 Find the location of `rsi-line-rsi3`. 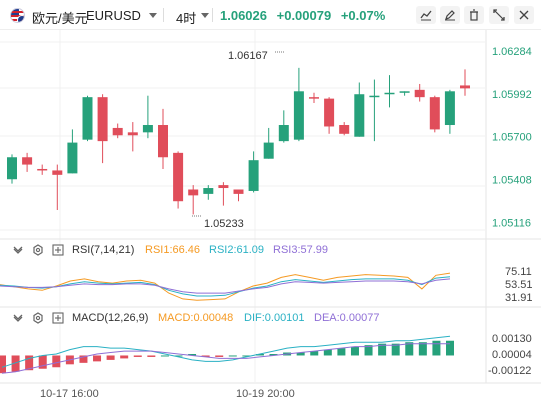

rsi-line-rsi3 is located at coordinates (225, 286).